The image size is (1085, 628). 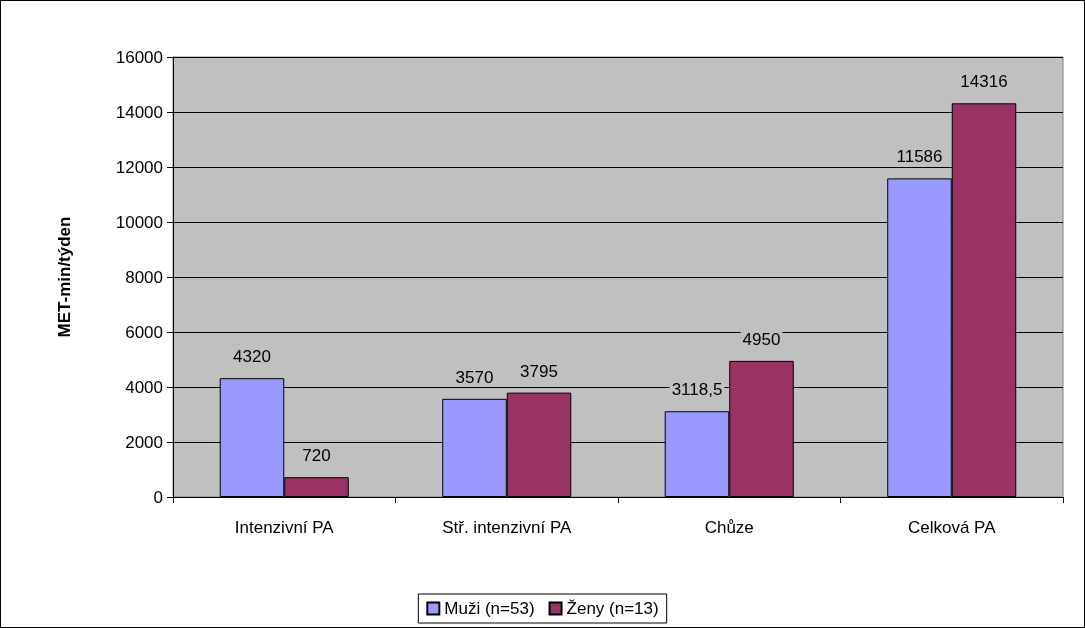 What do you see at coordinates (697, 390) in the screenshot?
I see `data-label: 3118,5` at bounding box center [697, 390].